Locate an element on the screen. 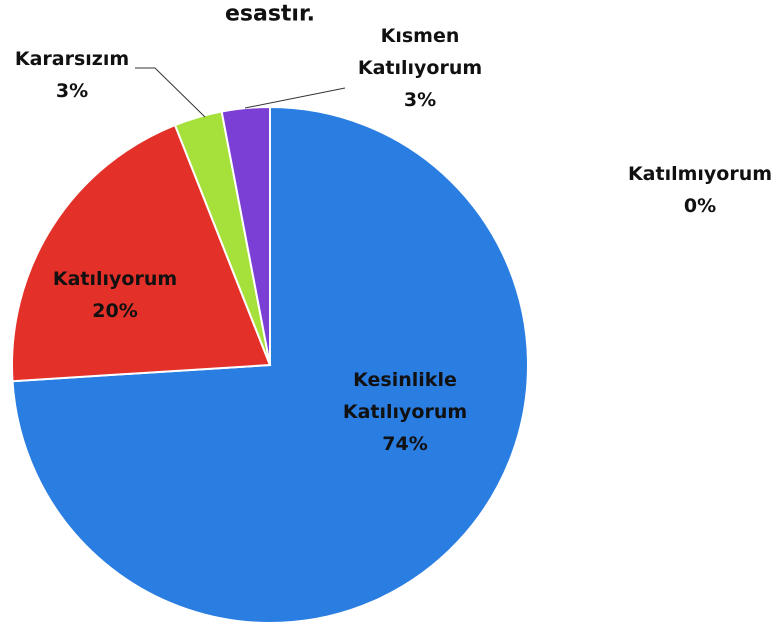 The width and height of the screenshot is (784, 628). slice-label: Kesinlikle Katılıyorum 74% is located at coordinates (405, 412).